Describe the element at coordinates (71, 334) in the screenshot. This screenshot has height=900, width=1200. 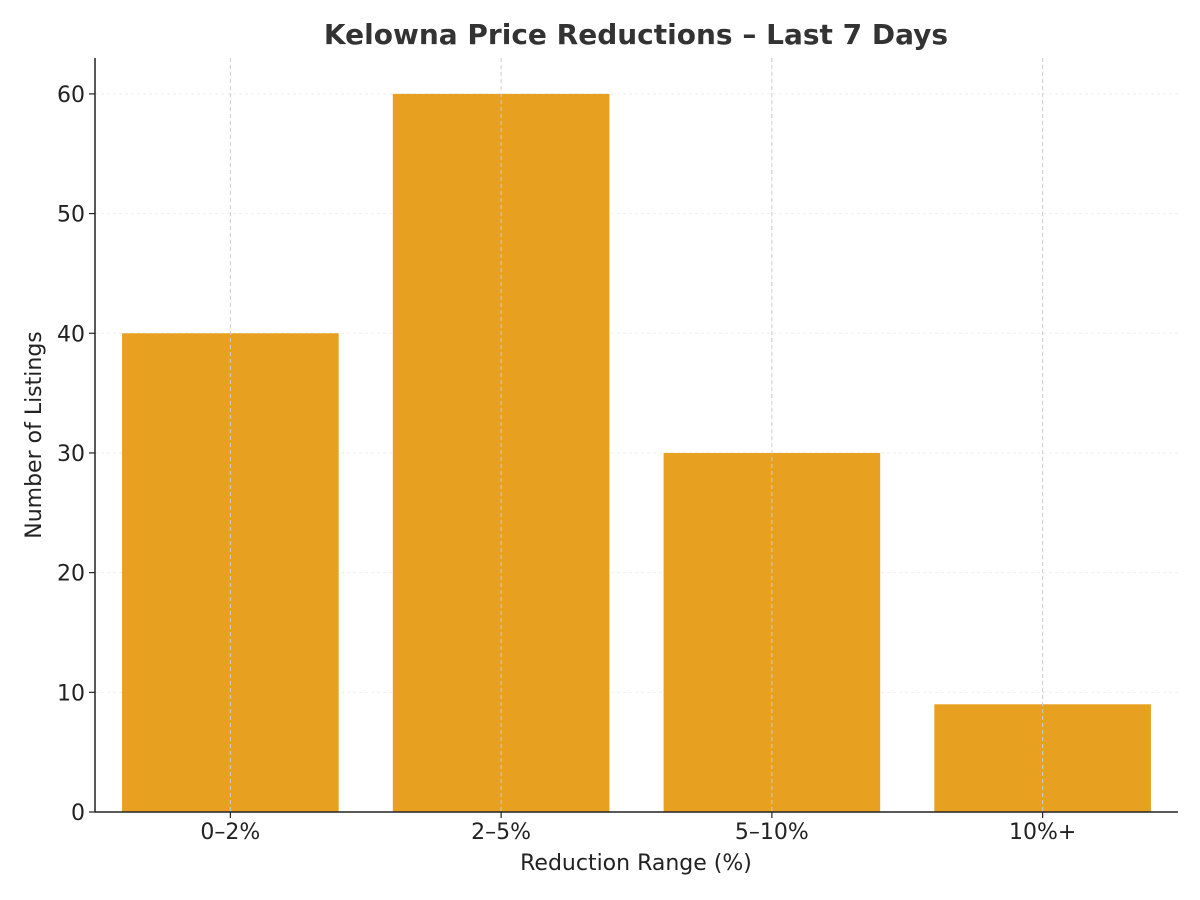
I see `y-tick-label: 40` at that location.